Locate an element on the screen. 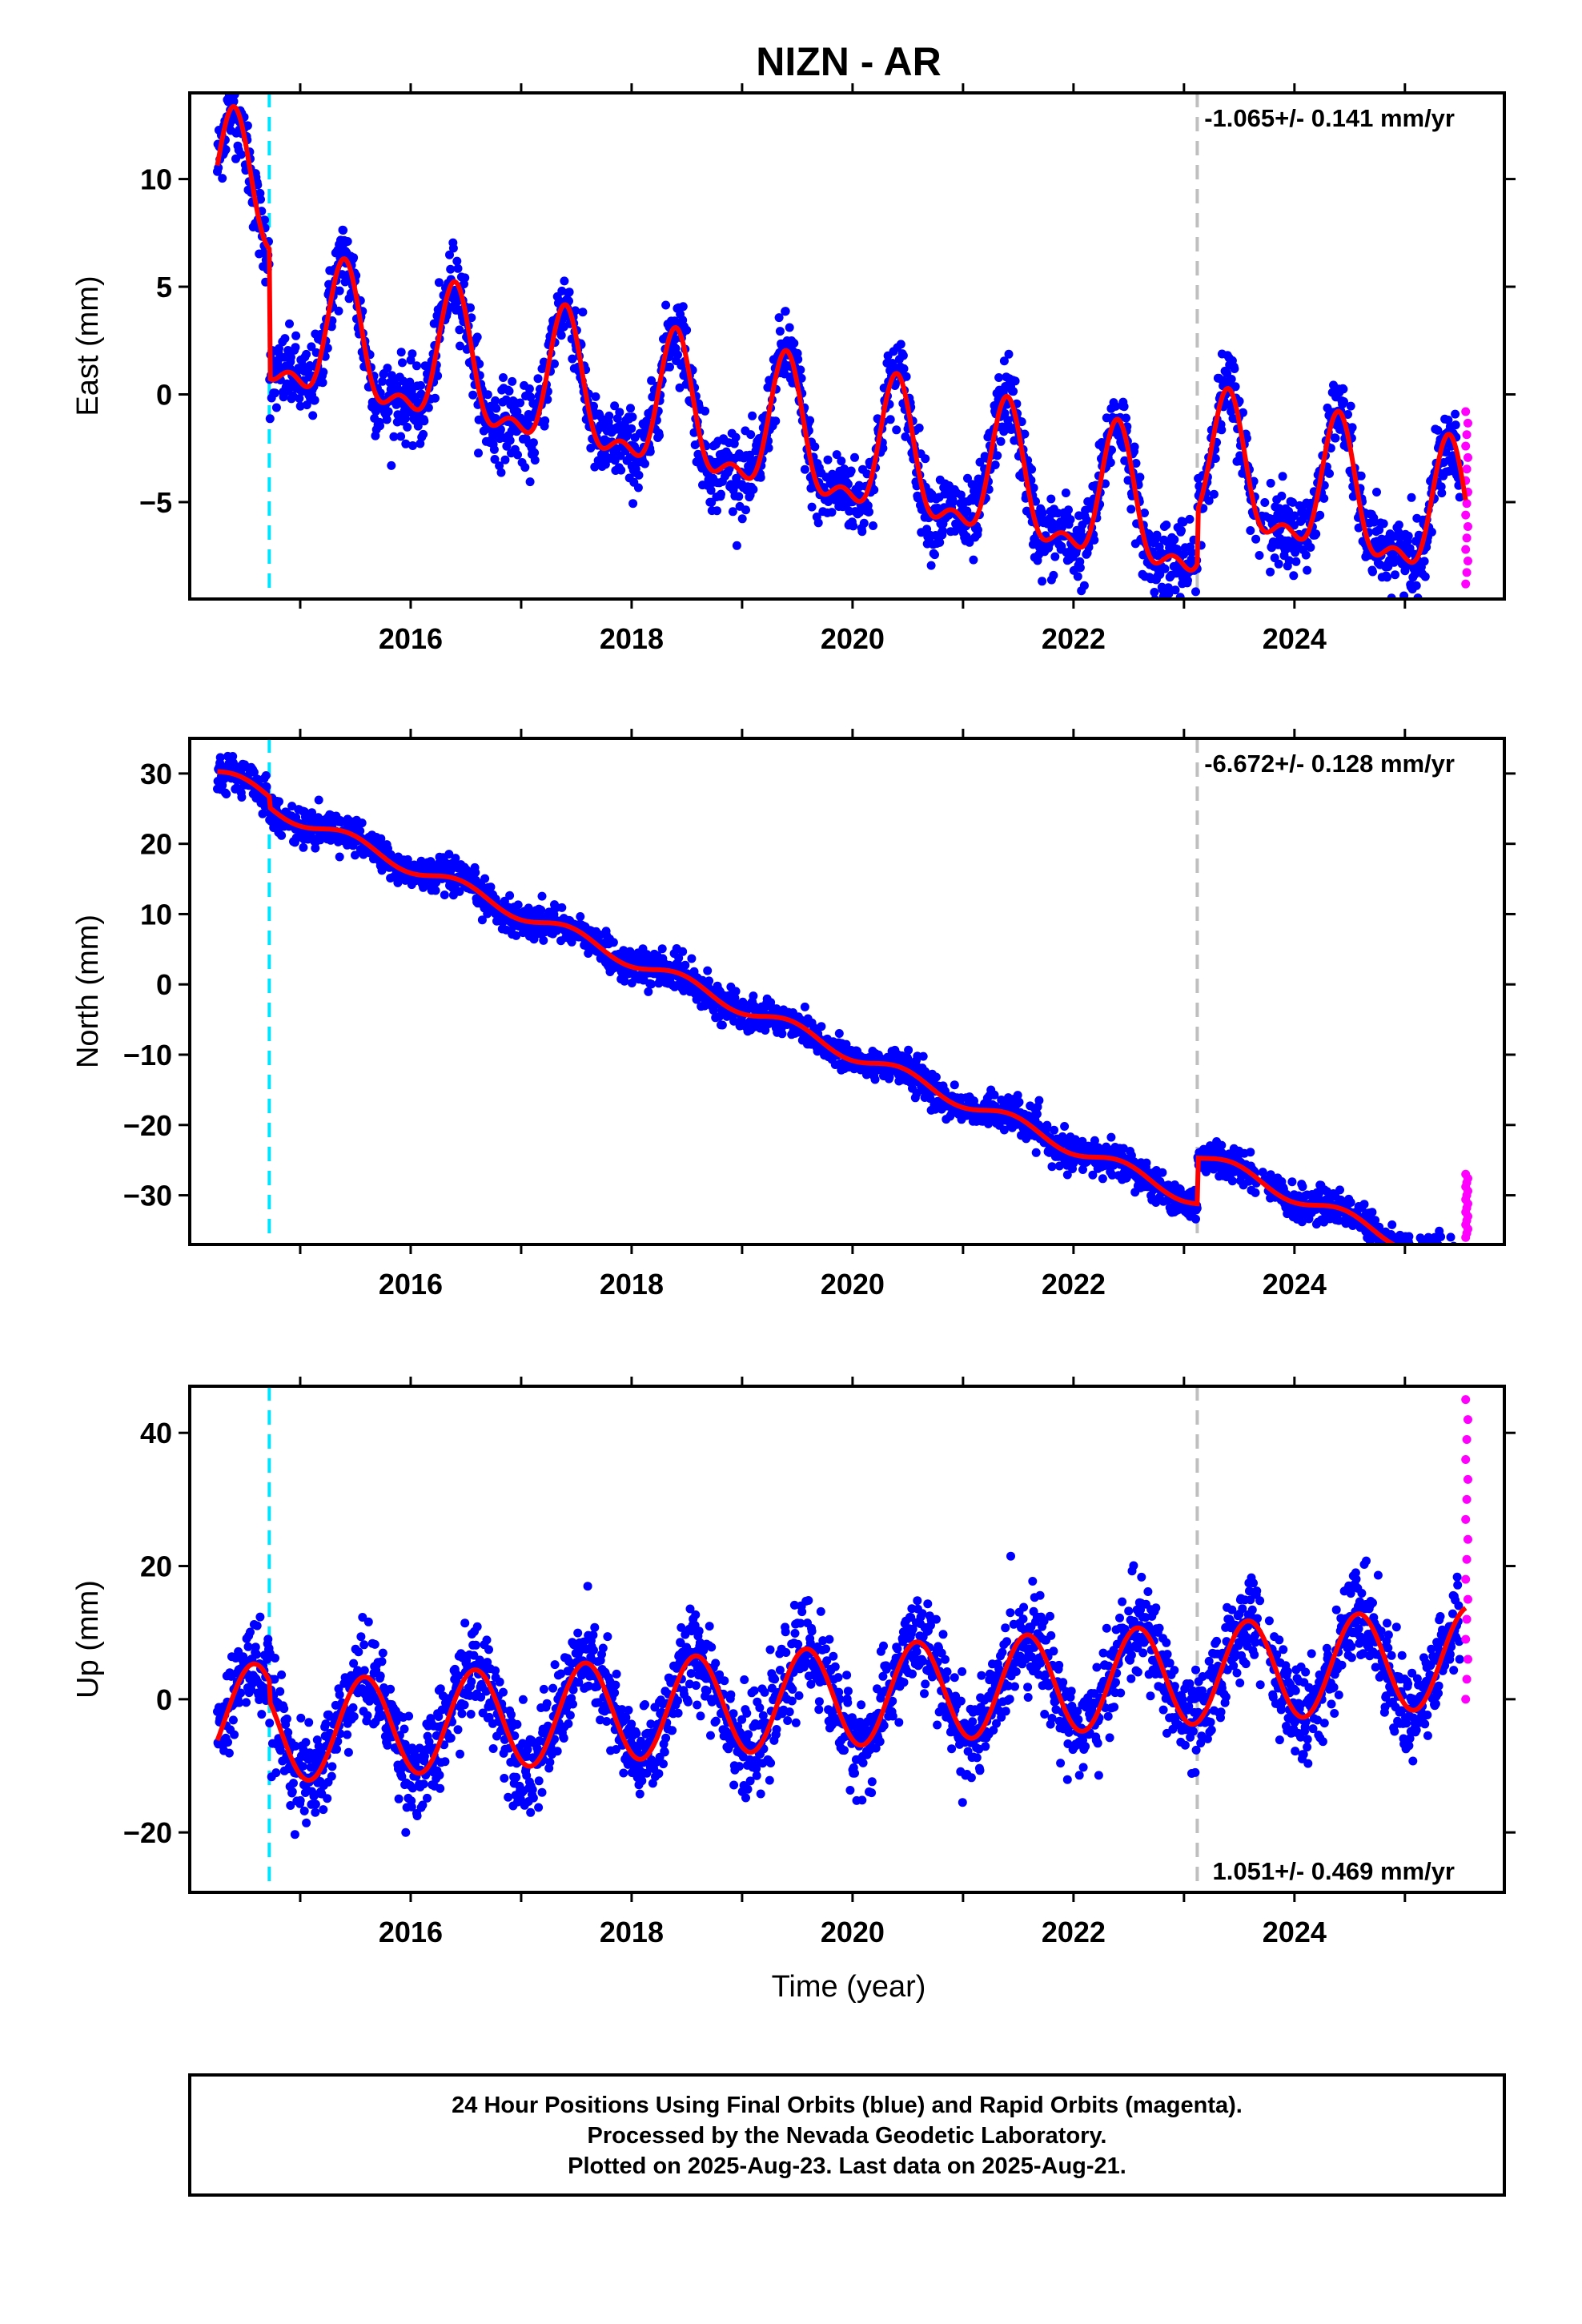 The height and width of the screenshot is (2324, 1582). y-tick-label: 0 is located at coordinates (164, 395).